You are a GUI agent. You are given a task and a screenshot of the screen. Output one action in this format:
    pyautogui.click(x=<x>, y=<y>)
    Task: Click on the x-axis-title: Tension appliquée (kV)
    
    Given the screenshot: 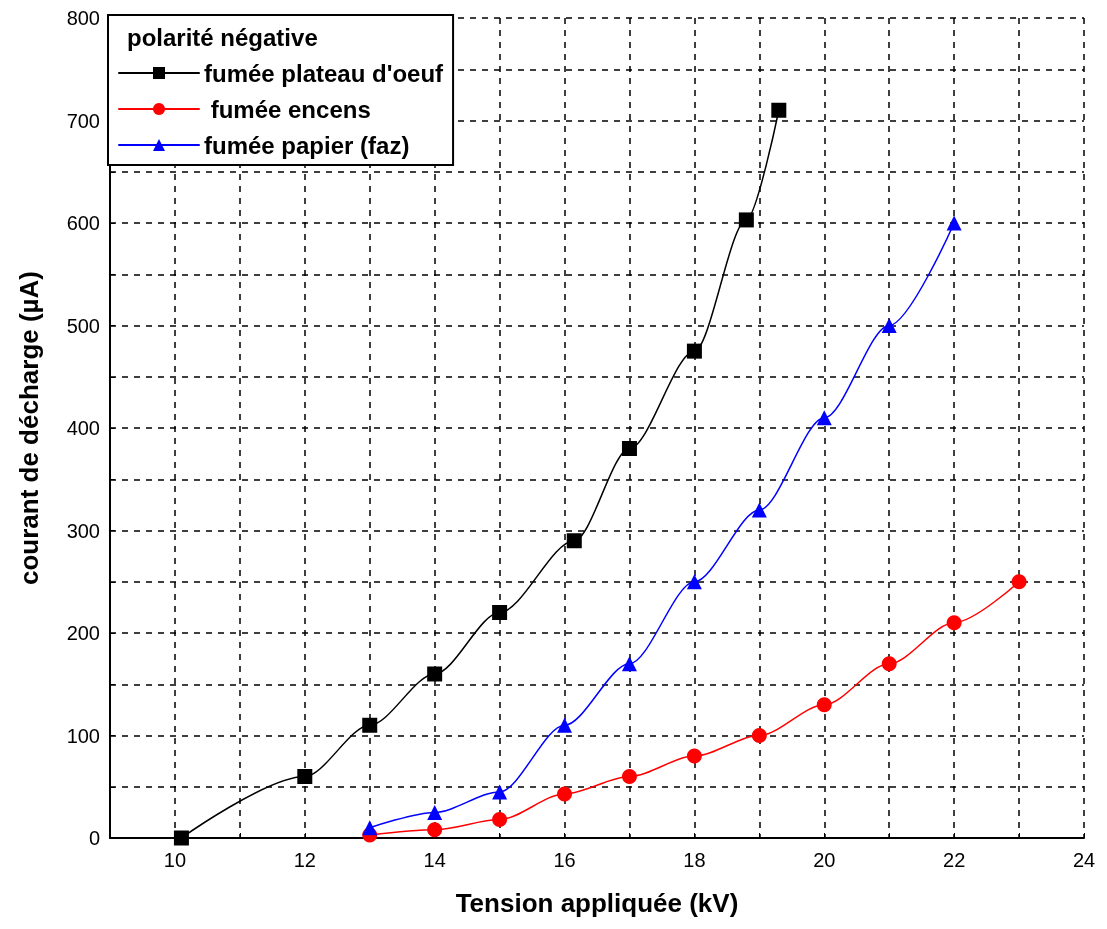 What is the action you would take?
    pyautogui.click(x=597, y=903)
    